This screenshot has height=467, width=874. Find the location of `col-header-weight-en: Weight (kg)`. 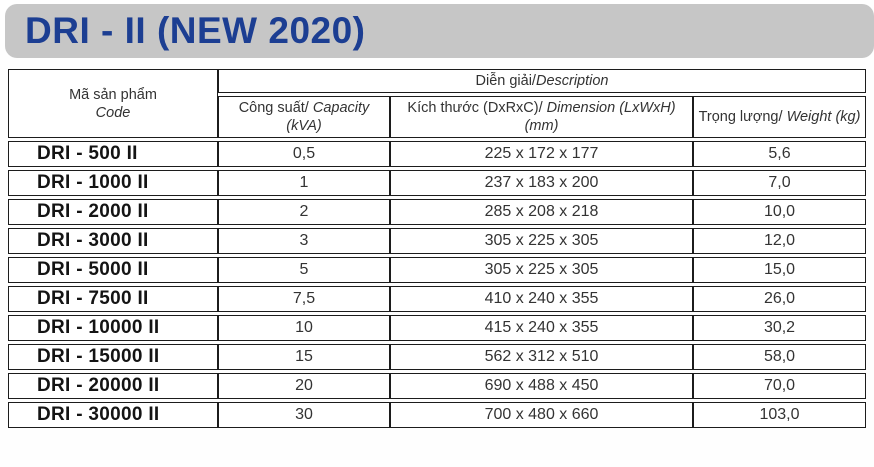

col-header-weight-en: Weight (kg) is located at coordinates (823, 117).